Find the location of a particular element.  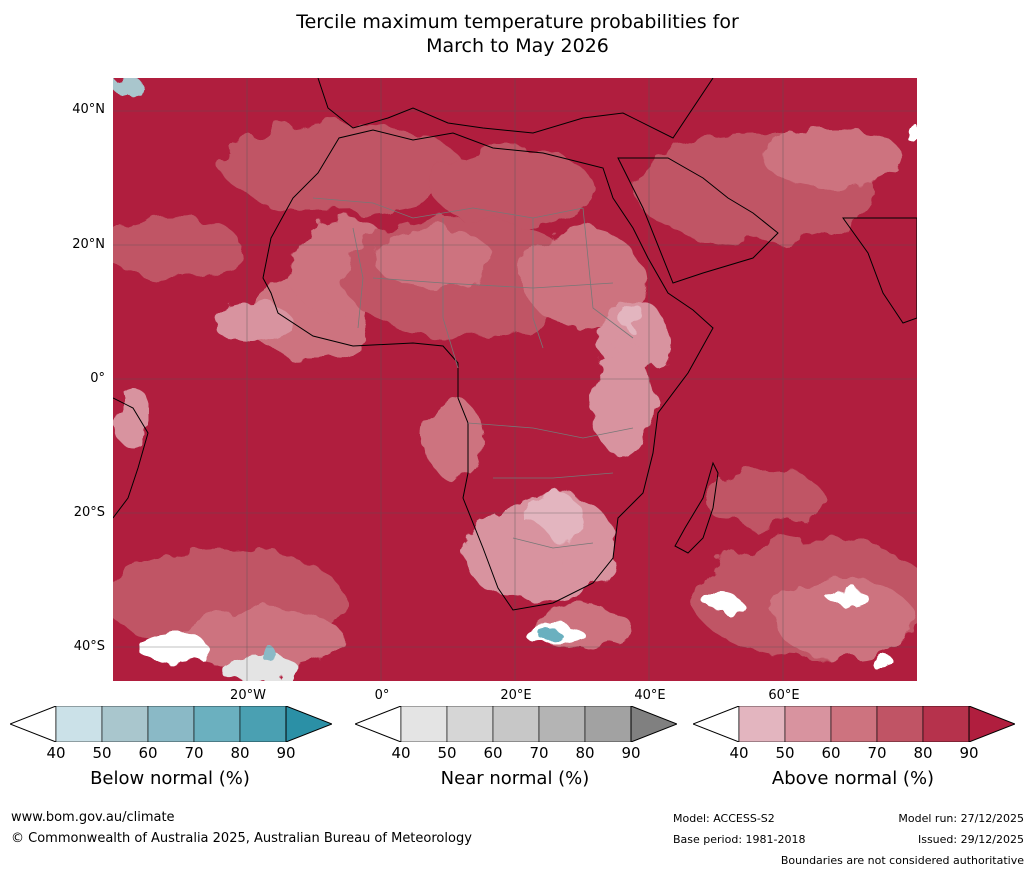

lon-label-0: 0° is located at coordinates (382, 695).